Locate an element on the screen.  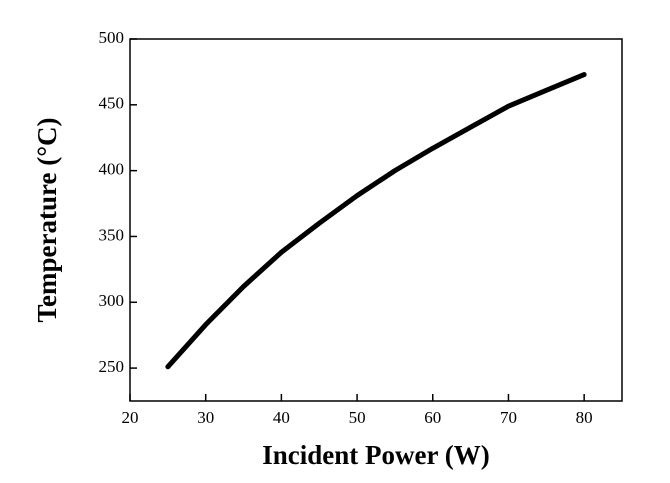
y-tick-label: 500 is located at coordinates (112, 37).